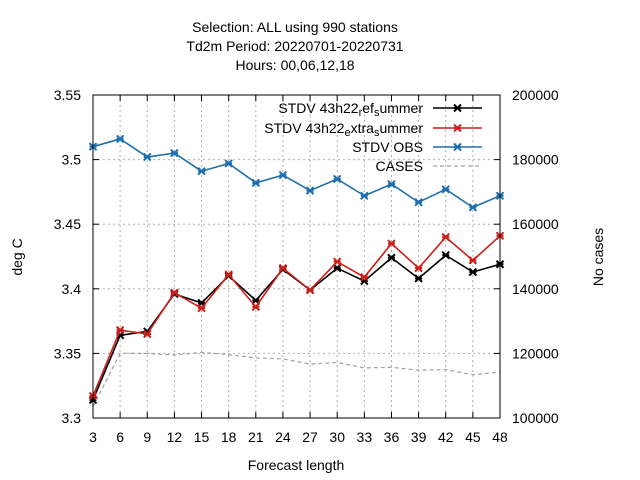  I want to click on title-line-3: Hours: 00,06,12,18, so click(294, 65).